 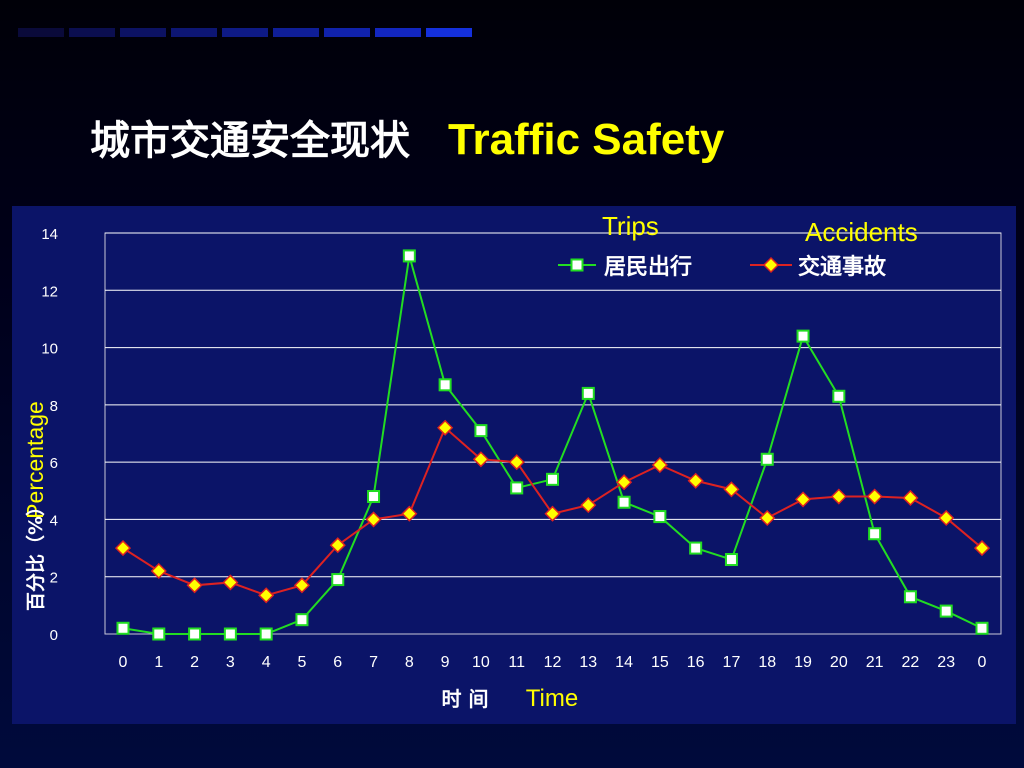 I want to click on x-tick-label: 10, so click(x=481, y=662).